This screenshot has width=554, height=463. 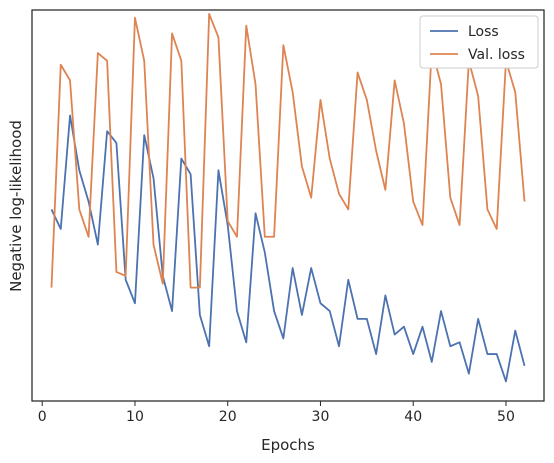 What do you see at coordinates (16, 206) in the screenshot?
I see `y-axis-label: Negative log-likelihood` at bounding box center [16, 206].